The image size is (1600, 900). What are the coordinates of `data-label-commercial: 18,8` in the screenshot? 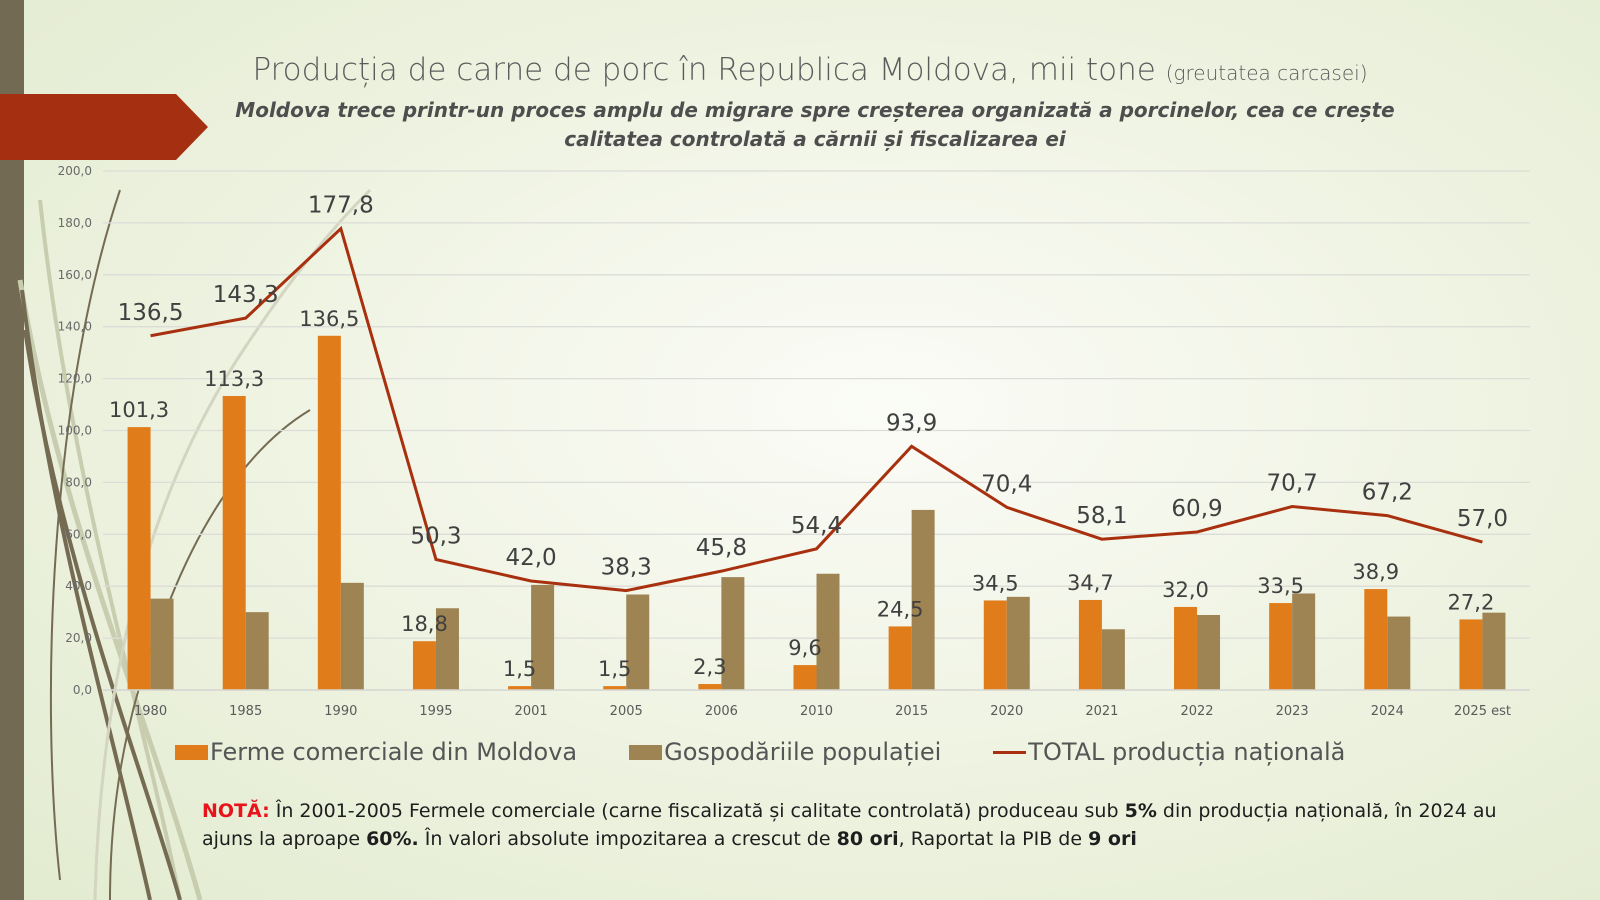 It's located at (424, 624).